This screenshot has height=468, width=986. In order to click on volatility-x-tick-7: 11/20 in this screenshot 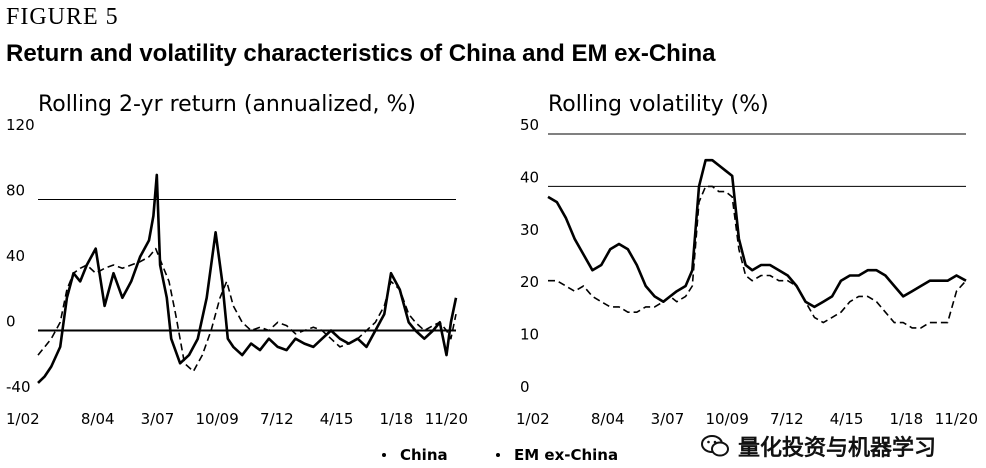, I will do `click(956, 419)`.